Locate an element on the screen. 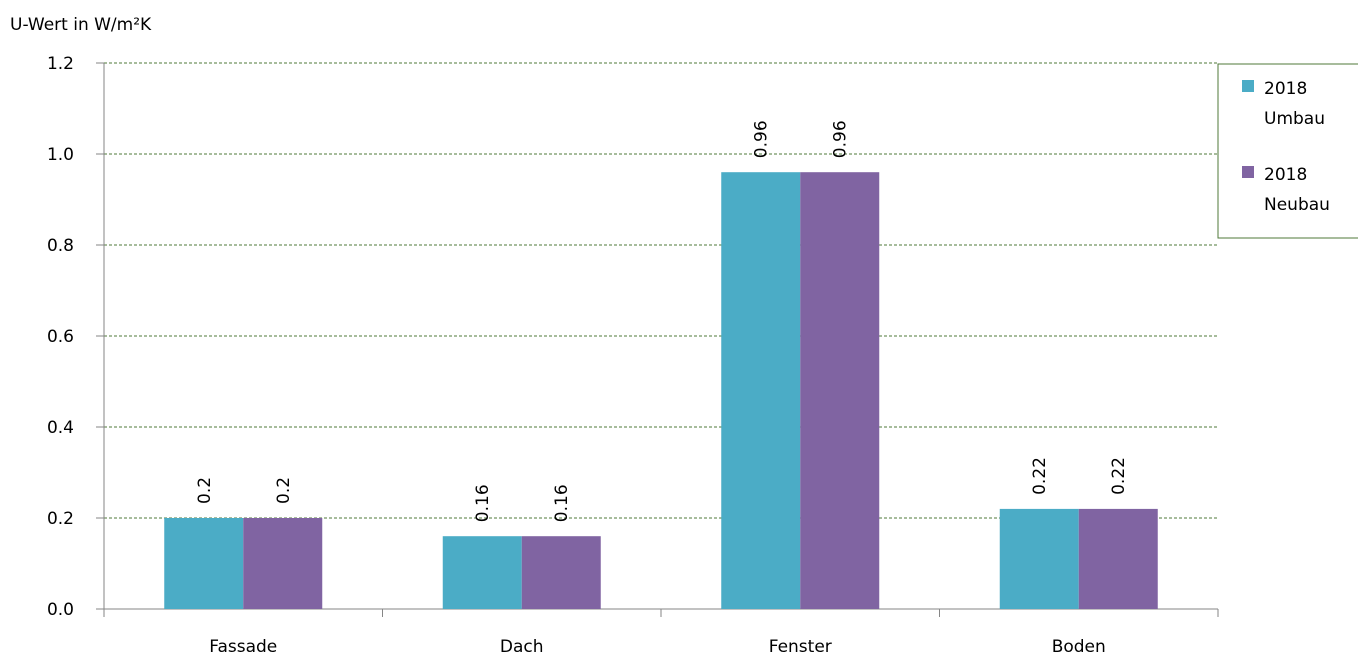 The width and height of the screenshot is (1358, 662). y-tick-label: 1.2 is located at coordinates (60, 64).